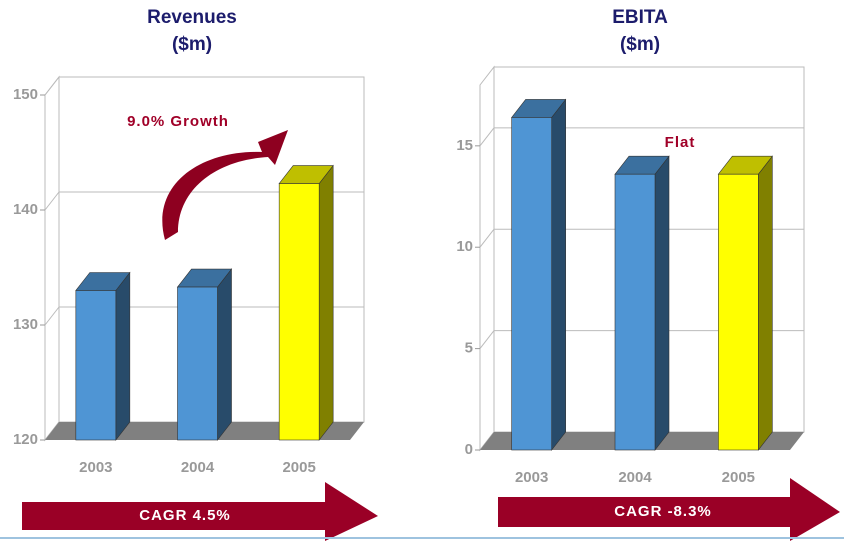 The image size is (844, 541). Describe the element at coordinates (640, 17) in the screenshot. I see `chart-title: EBITA` at that location.